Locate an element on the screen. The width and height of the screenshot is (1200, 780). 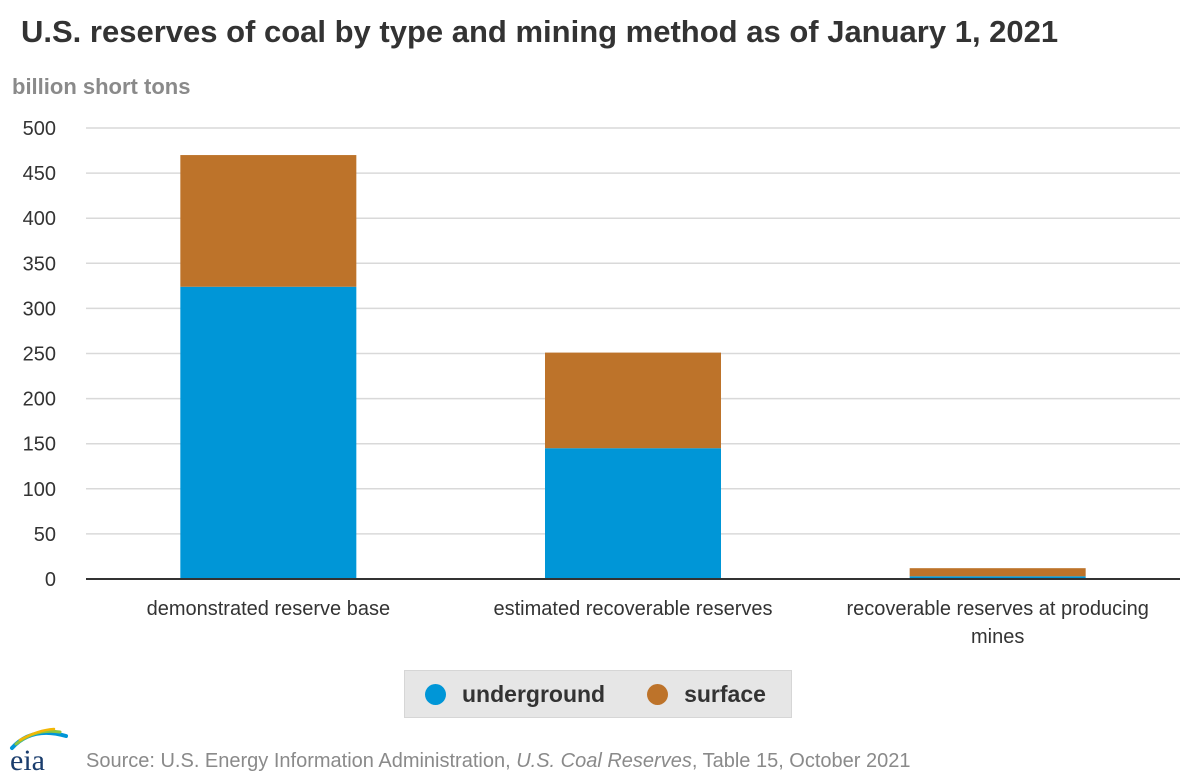
y-tick-label-500: 500 is located at coordinates (39, 129).